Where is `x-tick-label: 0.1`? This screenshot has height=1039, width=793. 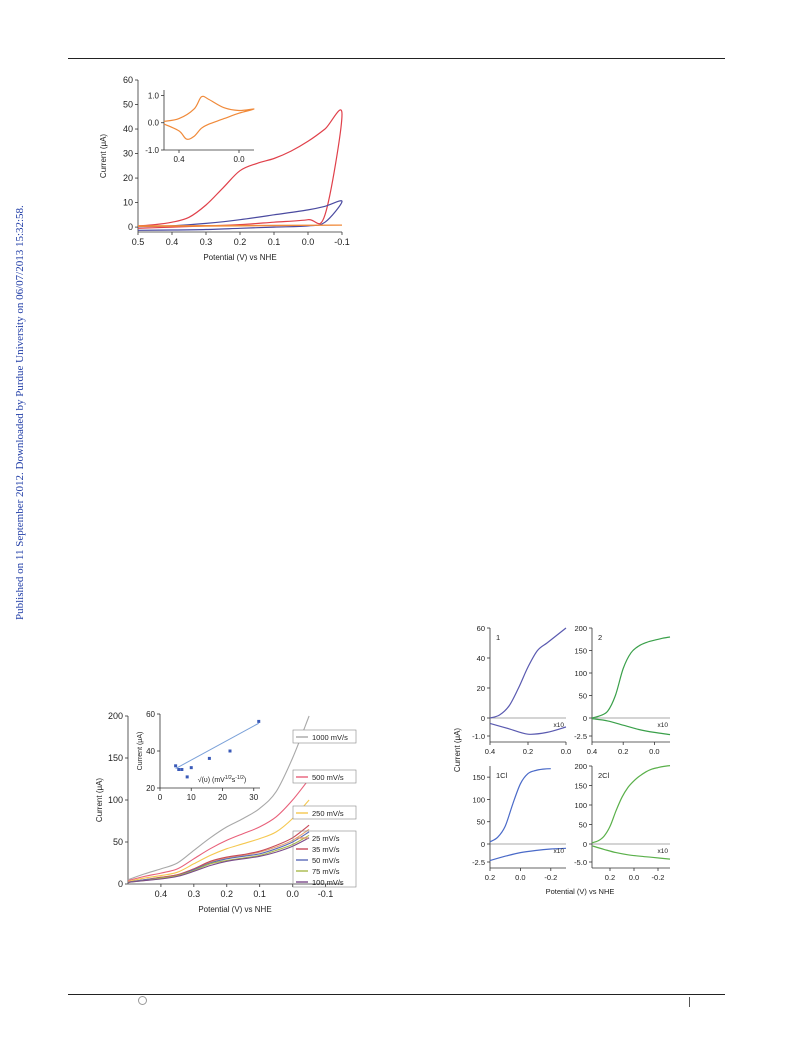
x-tick-label: 0.1 is located at coordinates (259, 894).